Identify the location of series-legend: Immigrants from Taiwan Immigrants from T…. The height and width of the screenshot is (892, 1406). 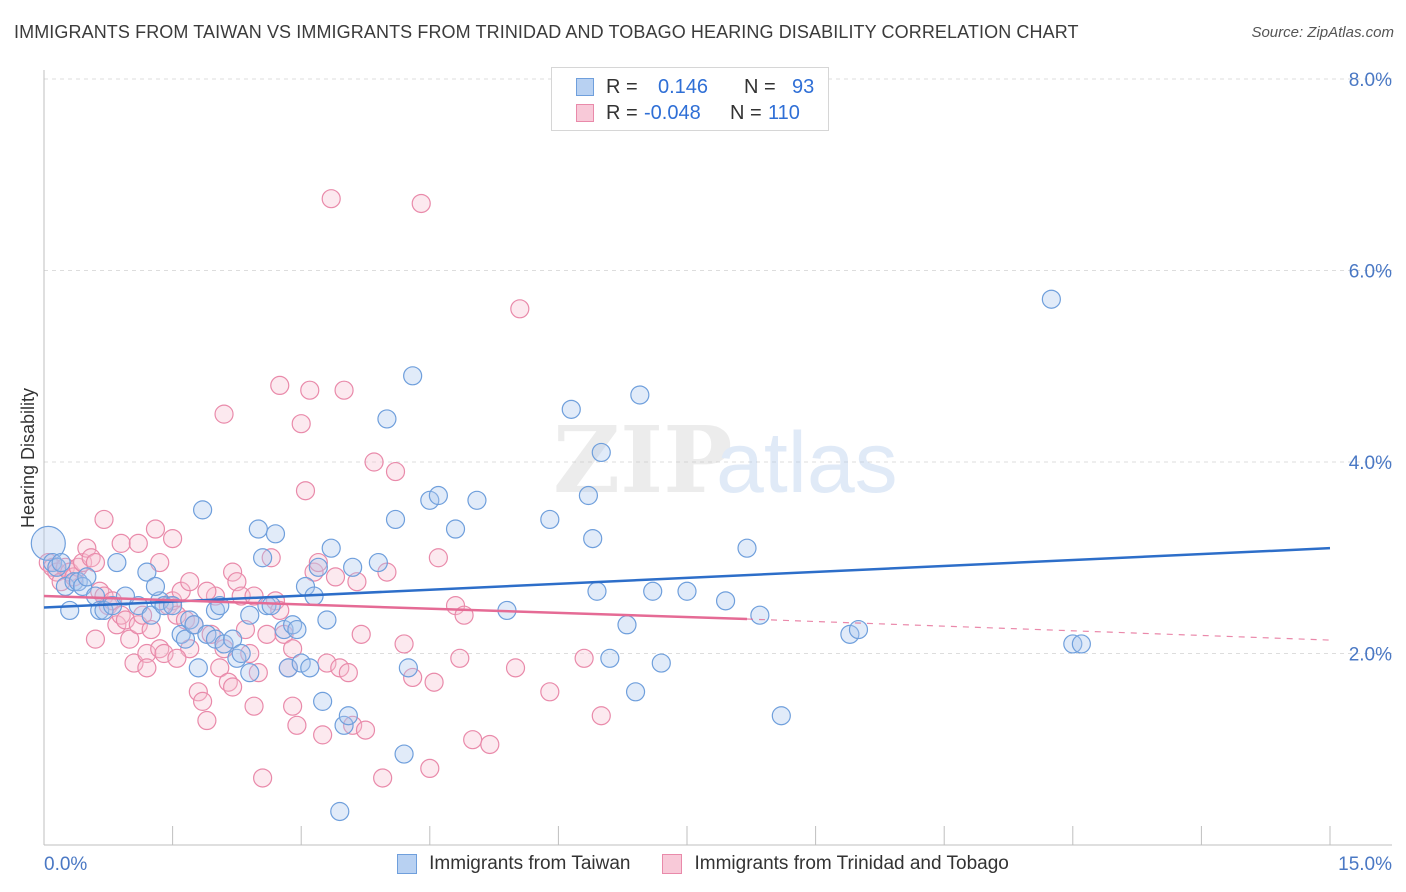
(703, 864).